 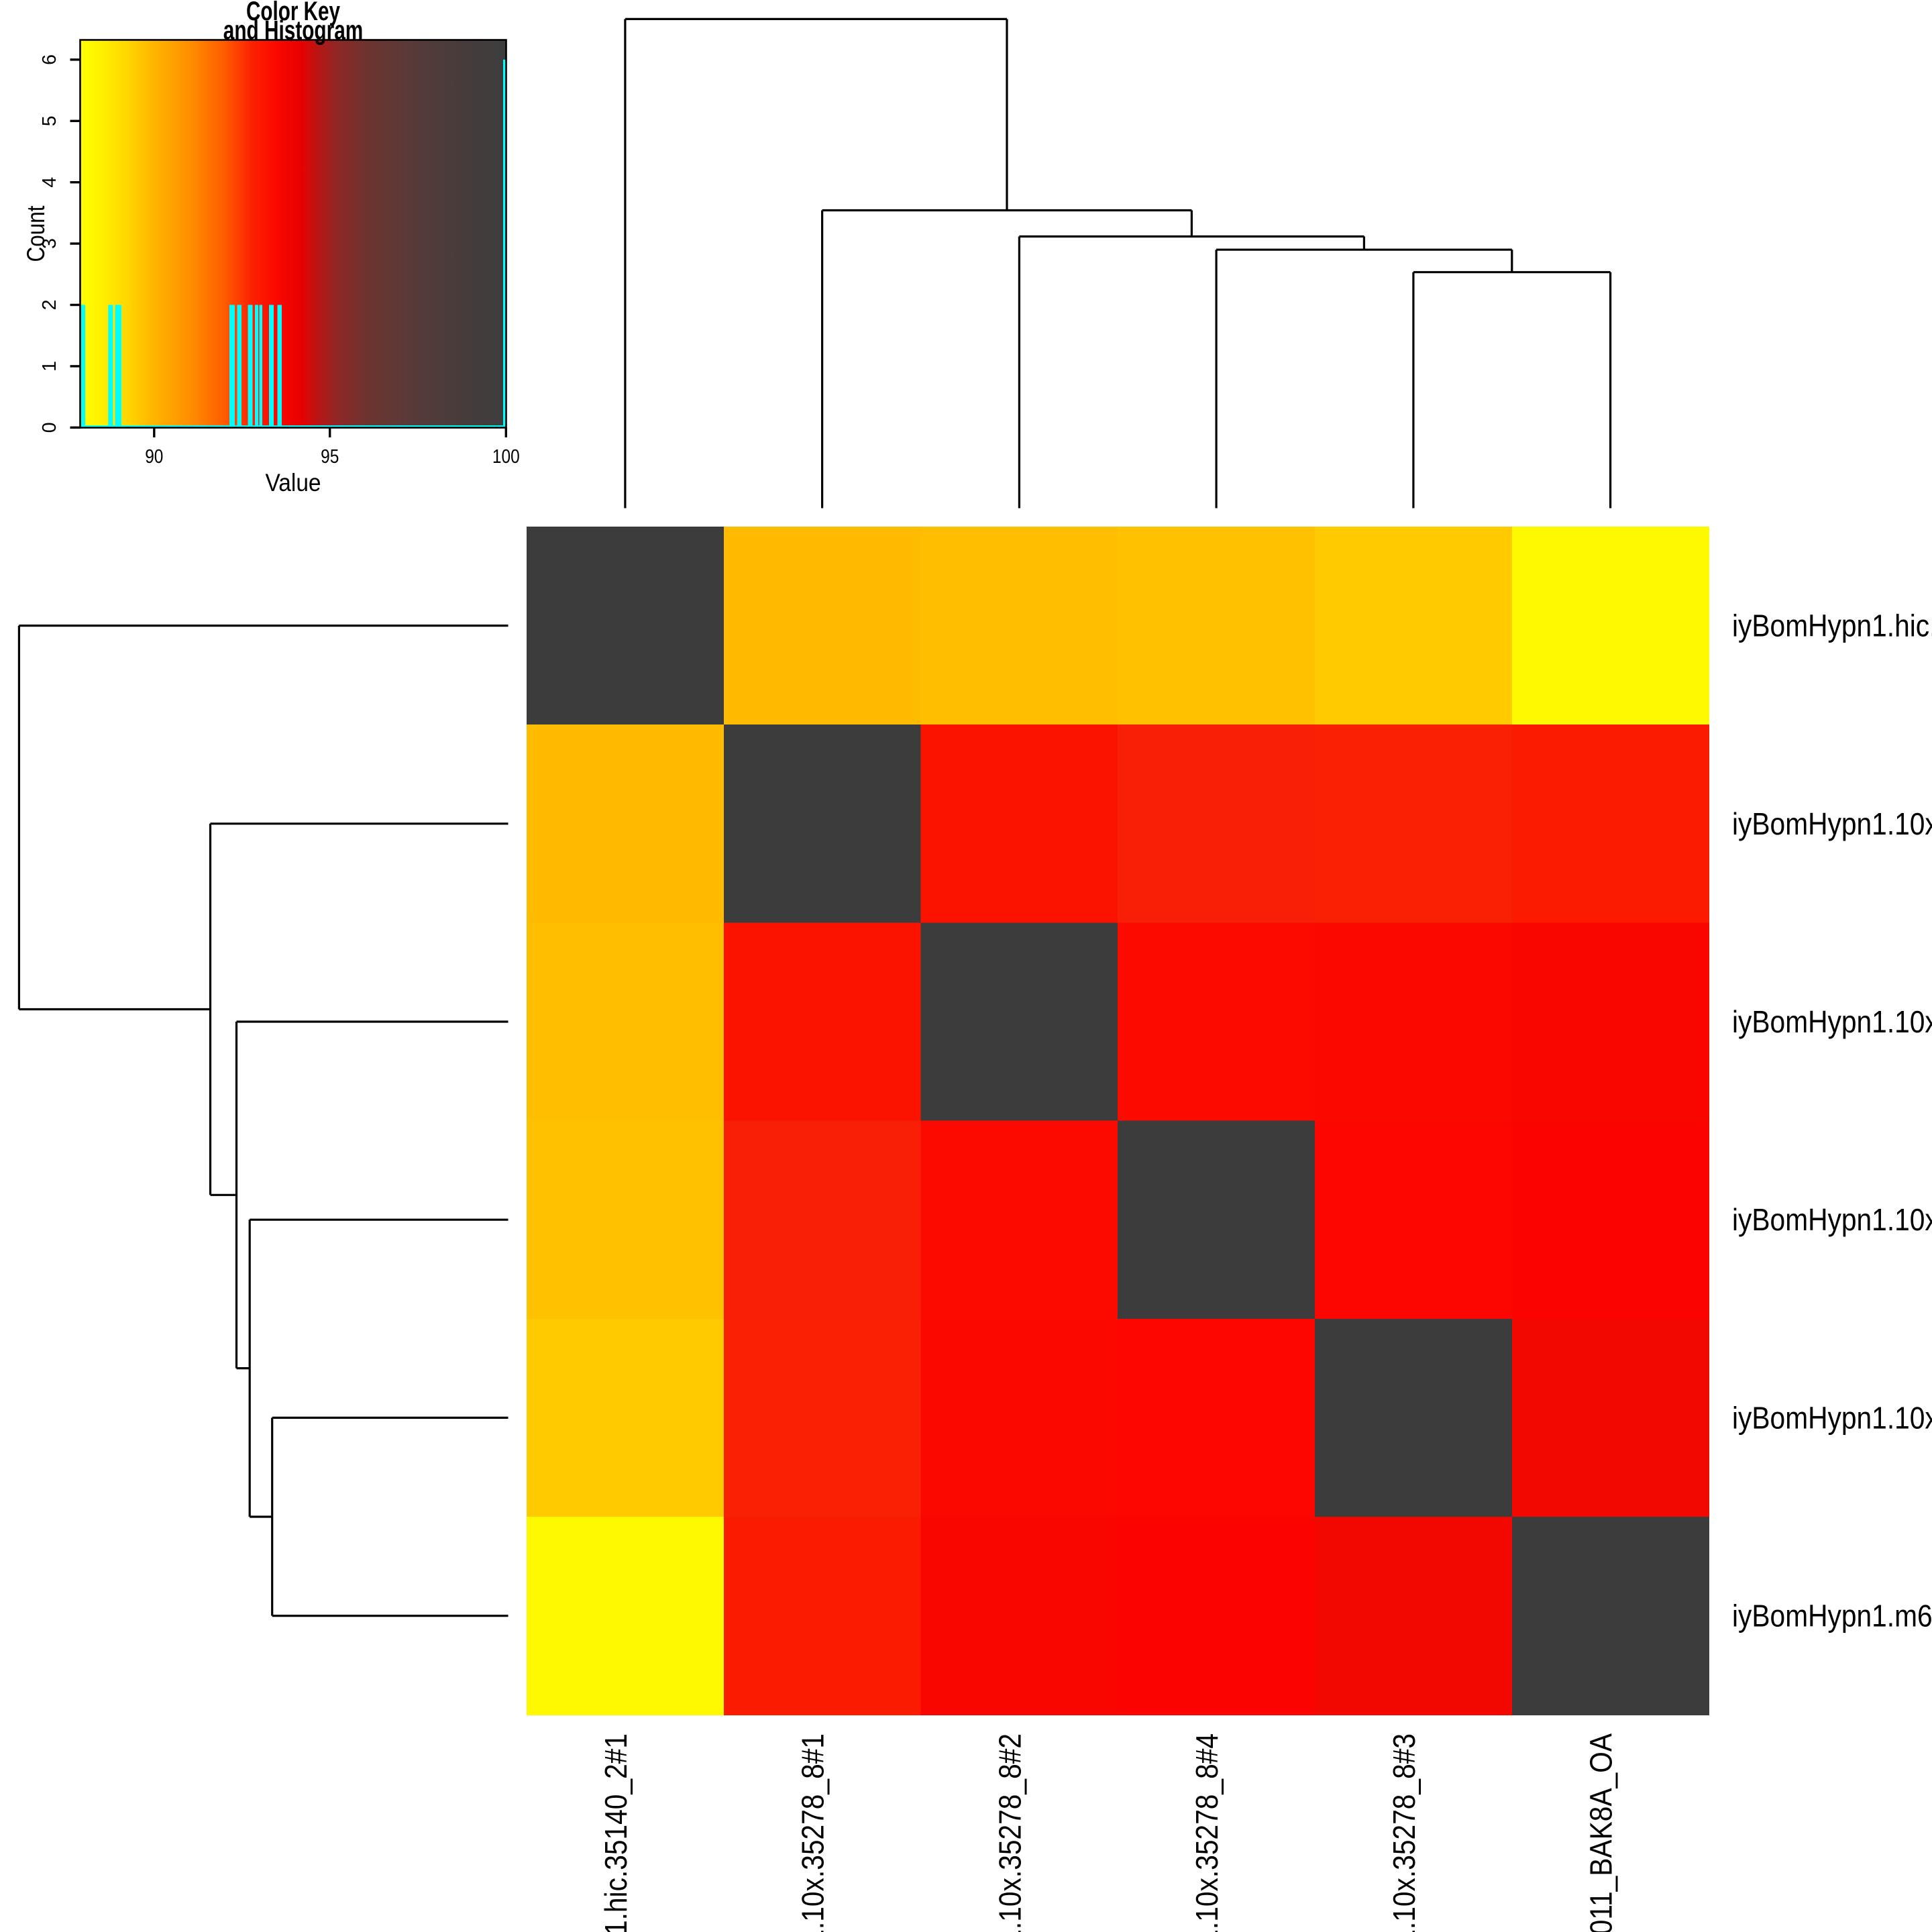 What do you see at coordinates (49, 59) in the screenshot?
I see `svg-text: 6` at bounding box center [49, 59].